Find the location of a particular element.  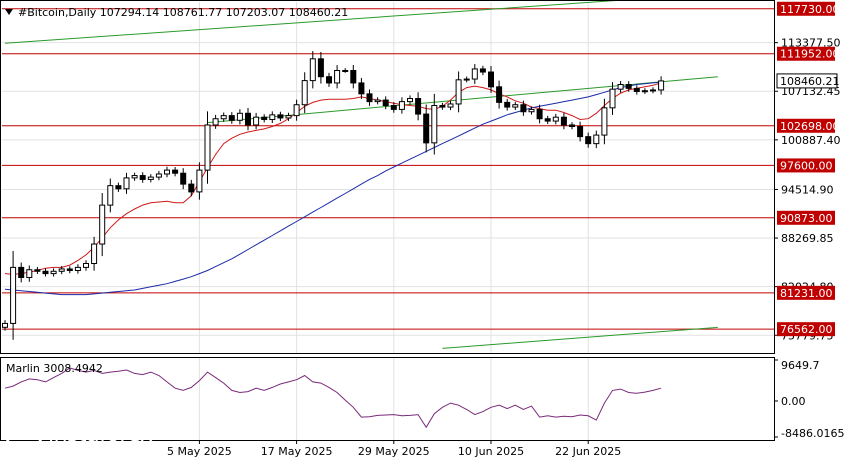

price-axis-label: 94514.90 is located at coordinates (807, 189).